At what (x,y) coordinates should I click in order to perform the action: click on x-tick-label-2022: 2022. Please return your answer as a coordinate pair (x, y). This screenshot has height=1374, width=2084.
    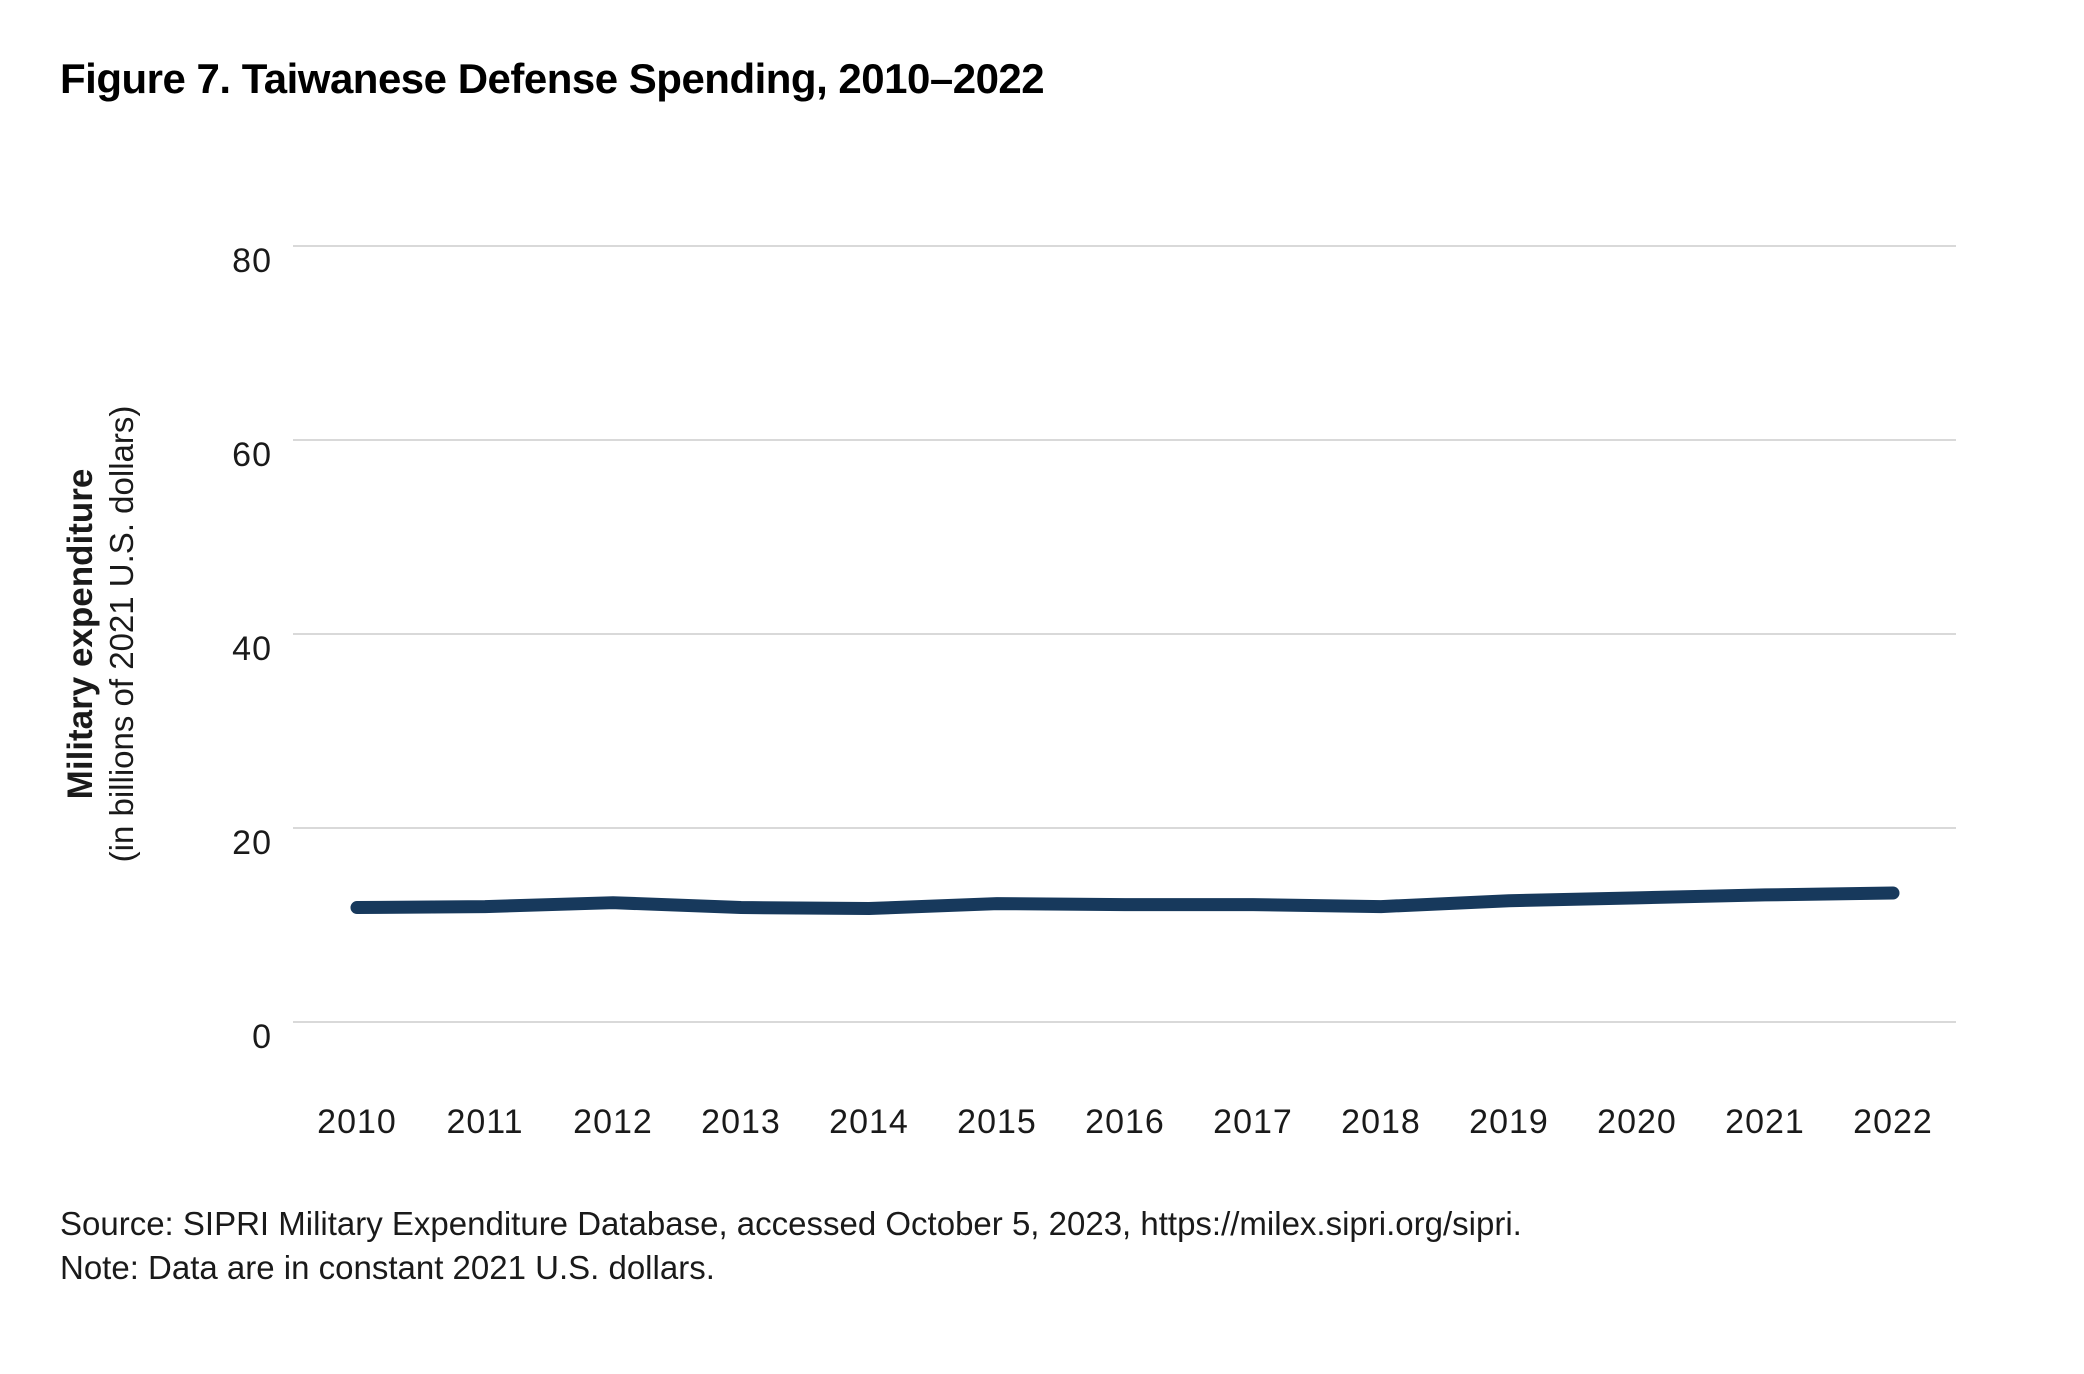
    Looking at the image, I should click on (1893, 1122).